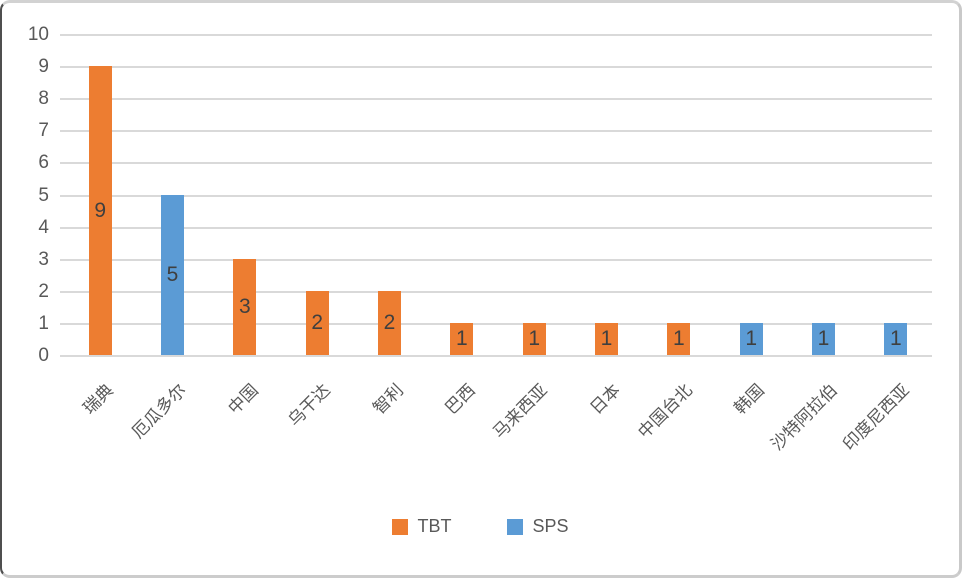 The width and height of the screenshot is (962, 578). Describe the element at coordinates (43, 323) in the screenshot. I see `y-tick-label: 1` at that location.